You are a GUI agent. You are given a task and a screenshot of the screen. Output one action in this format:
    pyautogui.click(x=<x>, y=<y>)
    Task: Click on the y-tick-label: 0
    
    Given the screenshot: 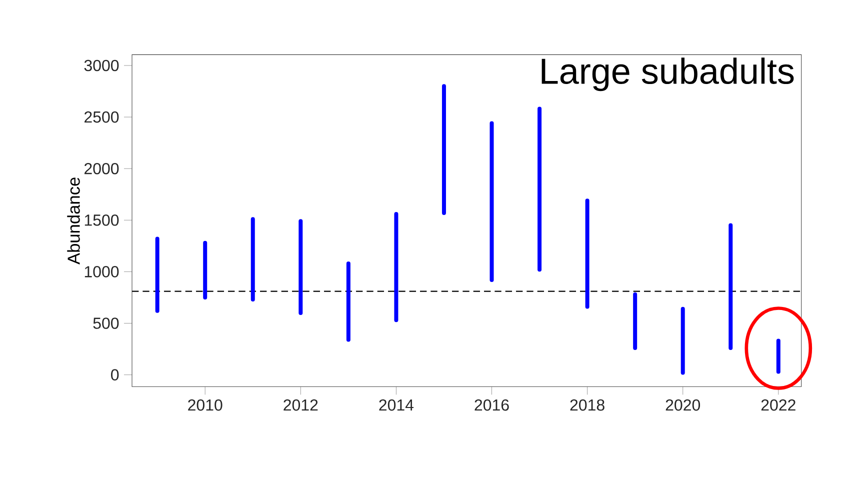 What is the action you would take?
    pyautogui.click(x=115, y=374)
    